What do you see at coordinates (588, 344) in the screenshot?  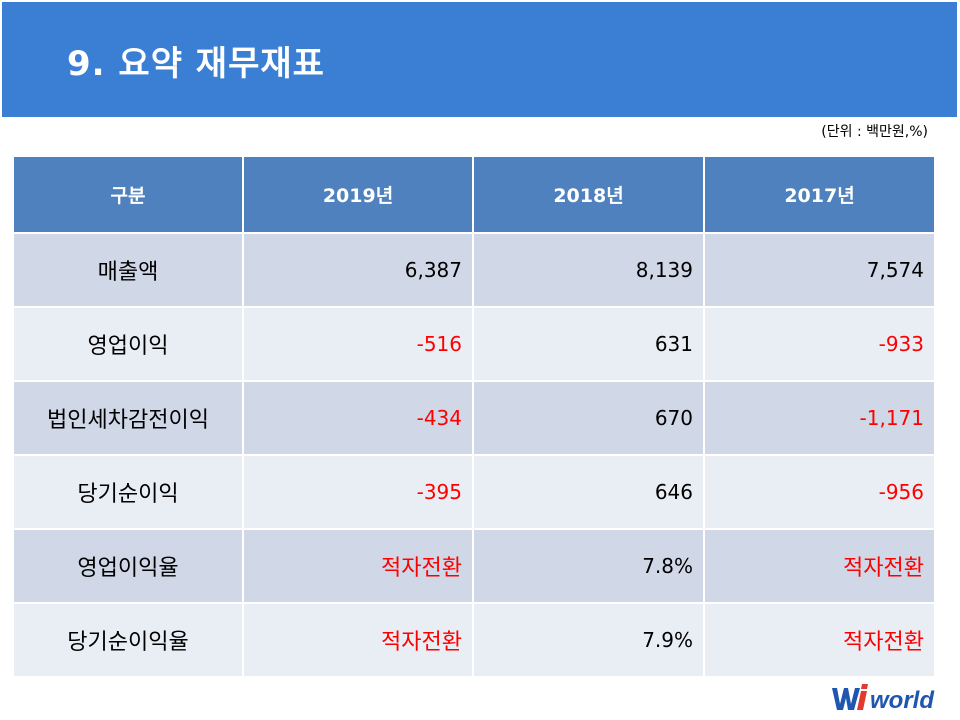 I see `cell-2018: 631` at bounding box center [588, 344].